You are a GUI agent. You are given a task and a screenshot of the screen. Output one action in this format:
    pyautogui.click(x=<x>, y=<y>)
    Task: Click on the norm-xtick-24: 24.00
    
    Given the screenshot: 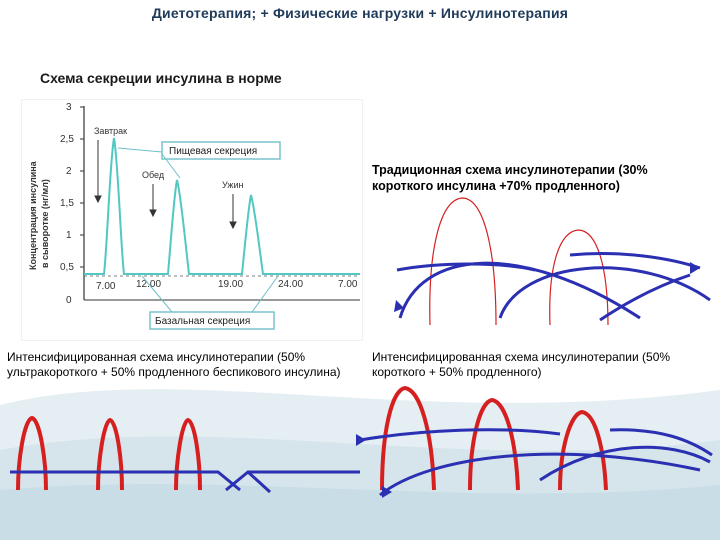 What is the action you would take?
    pyautogui.click(x=290, y=284)
    